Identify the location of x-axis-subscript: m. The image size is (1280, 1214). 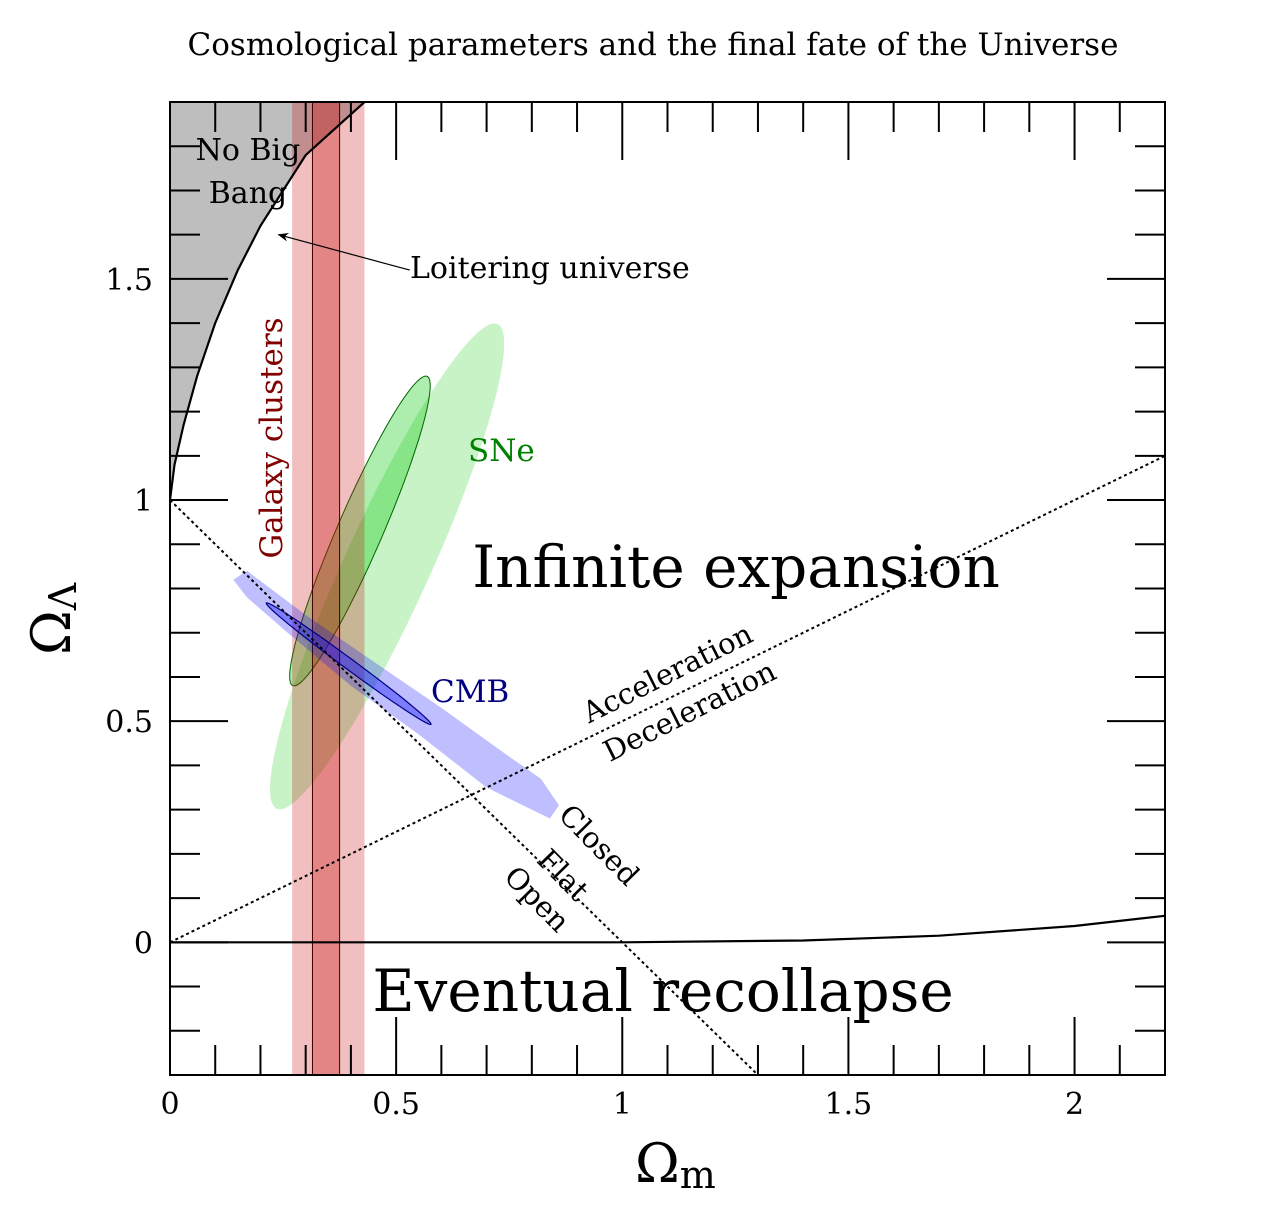
(698, 1175).